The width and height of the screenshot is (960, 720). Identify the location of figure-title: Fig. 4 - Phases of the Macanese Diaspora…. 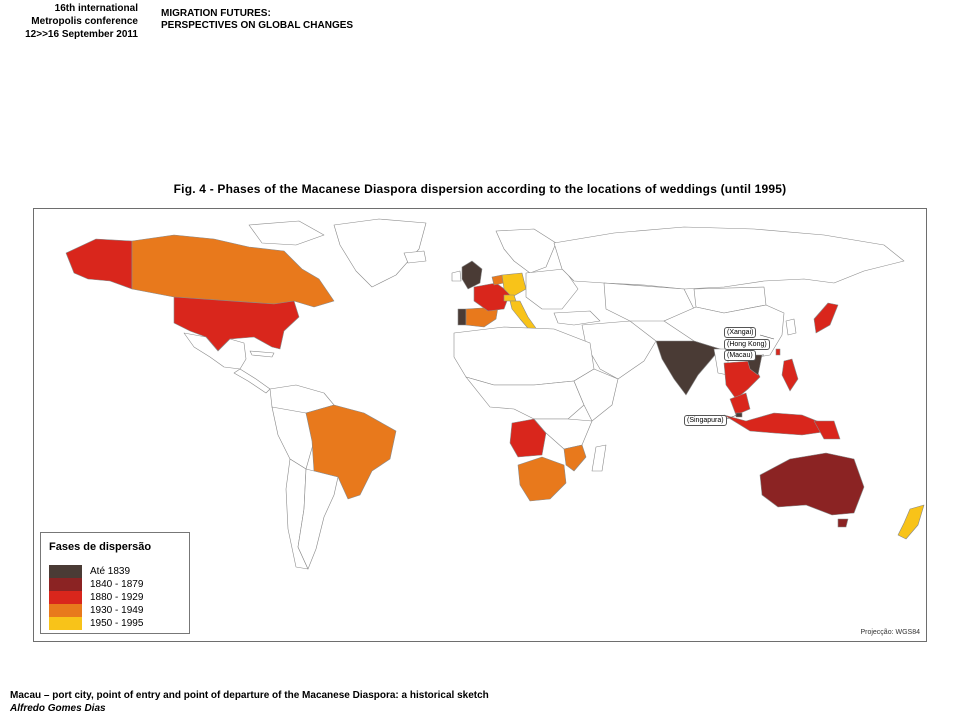
(480, 189).